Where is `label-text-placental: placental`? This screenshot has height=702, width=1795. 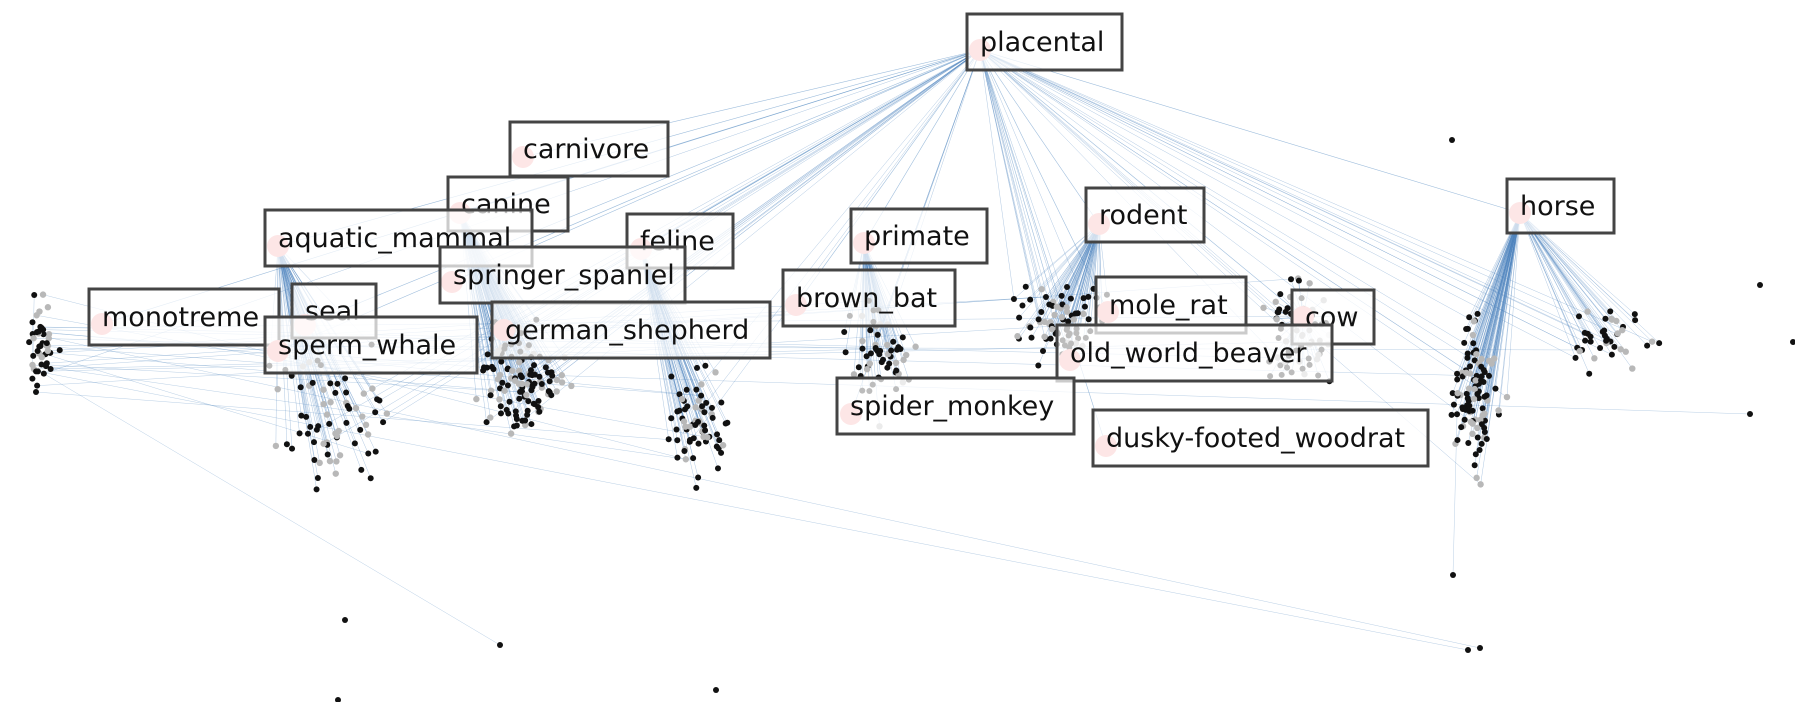 label-text-placental: placental is located at coordinates (1042, 42).